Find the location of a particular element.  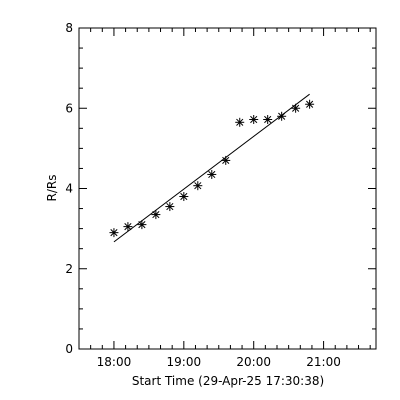

y-tick-label: 2 is located at coordinates (69, 269).